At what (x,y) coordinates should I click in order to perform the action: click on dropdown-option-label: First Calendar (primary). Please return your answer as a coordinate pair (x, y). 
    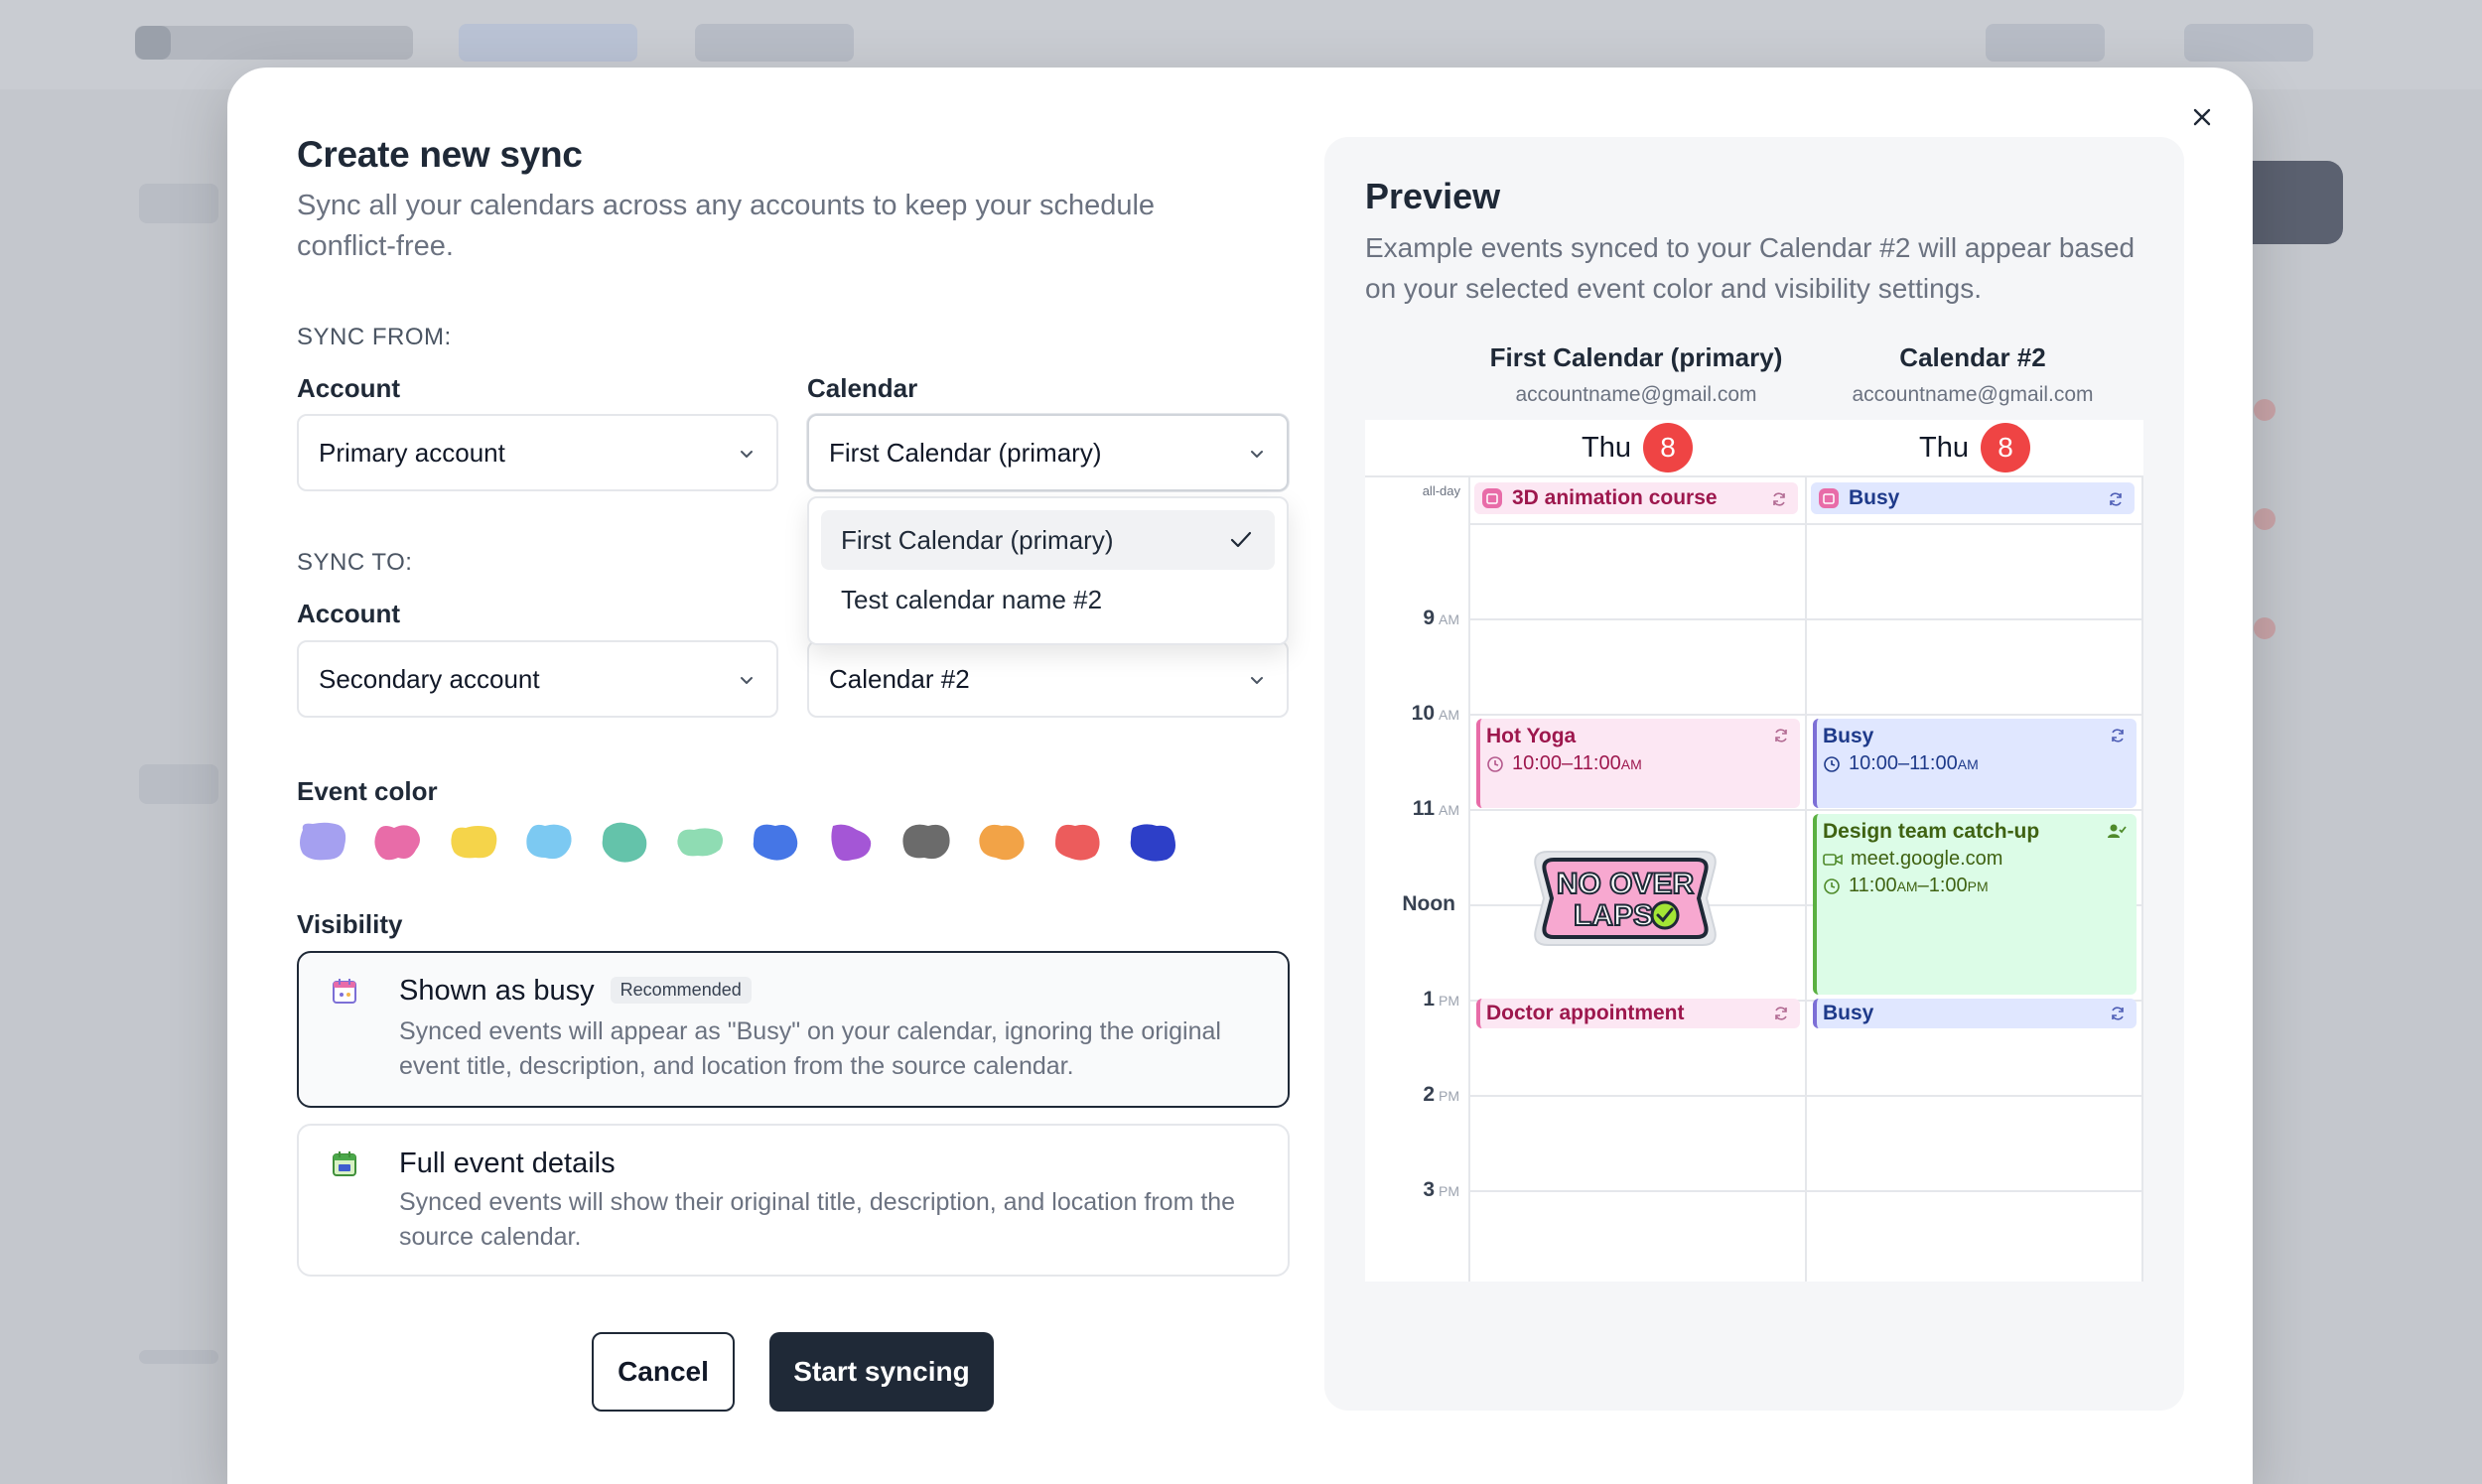
    Looking at the image, I should click on (978, 539).